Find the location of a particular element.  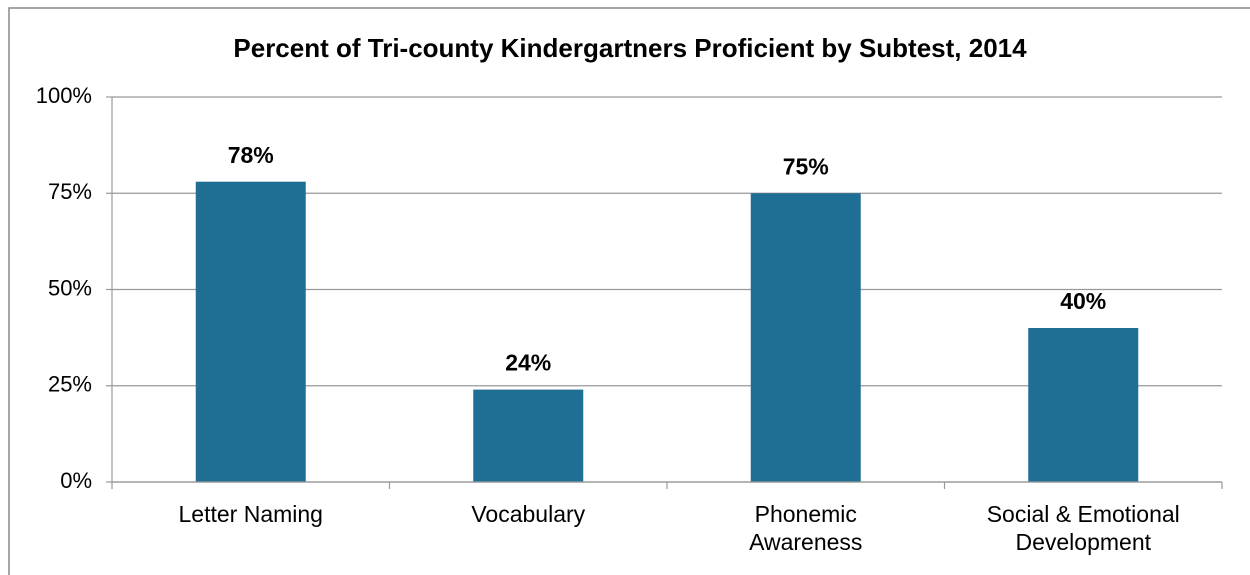

x-tick-label: Phonemic Awareness is located at coordinates (806, 528).